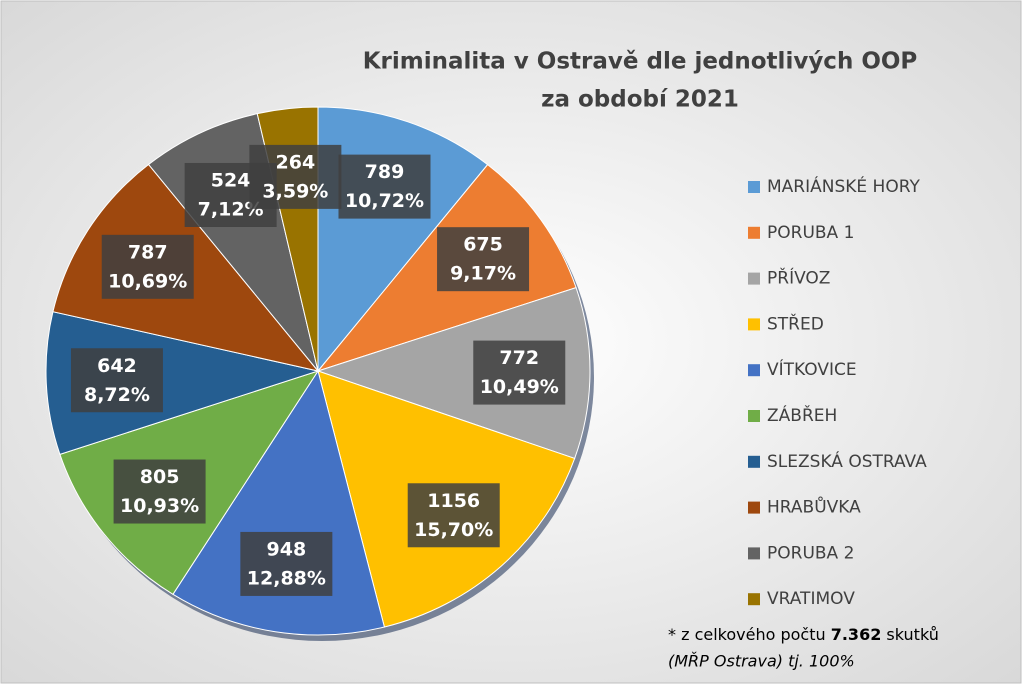 The width and height of the screenshot is (1022, 688). What do you see at coordinates (231, 180) in the screenshot?
I see `data-label: 524` at bounding box center [231, 180].